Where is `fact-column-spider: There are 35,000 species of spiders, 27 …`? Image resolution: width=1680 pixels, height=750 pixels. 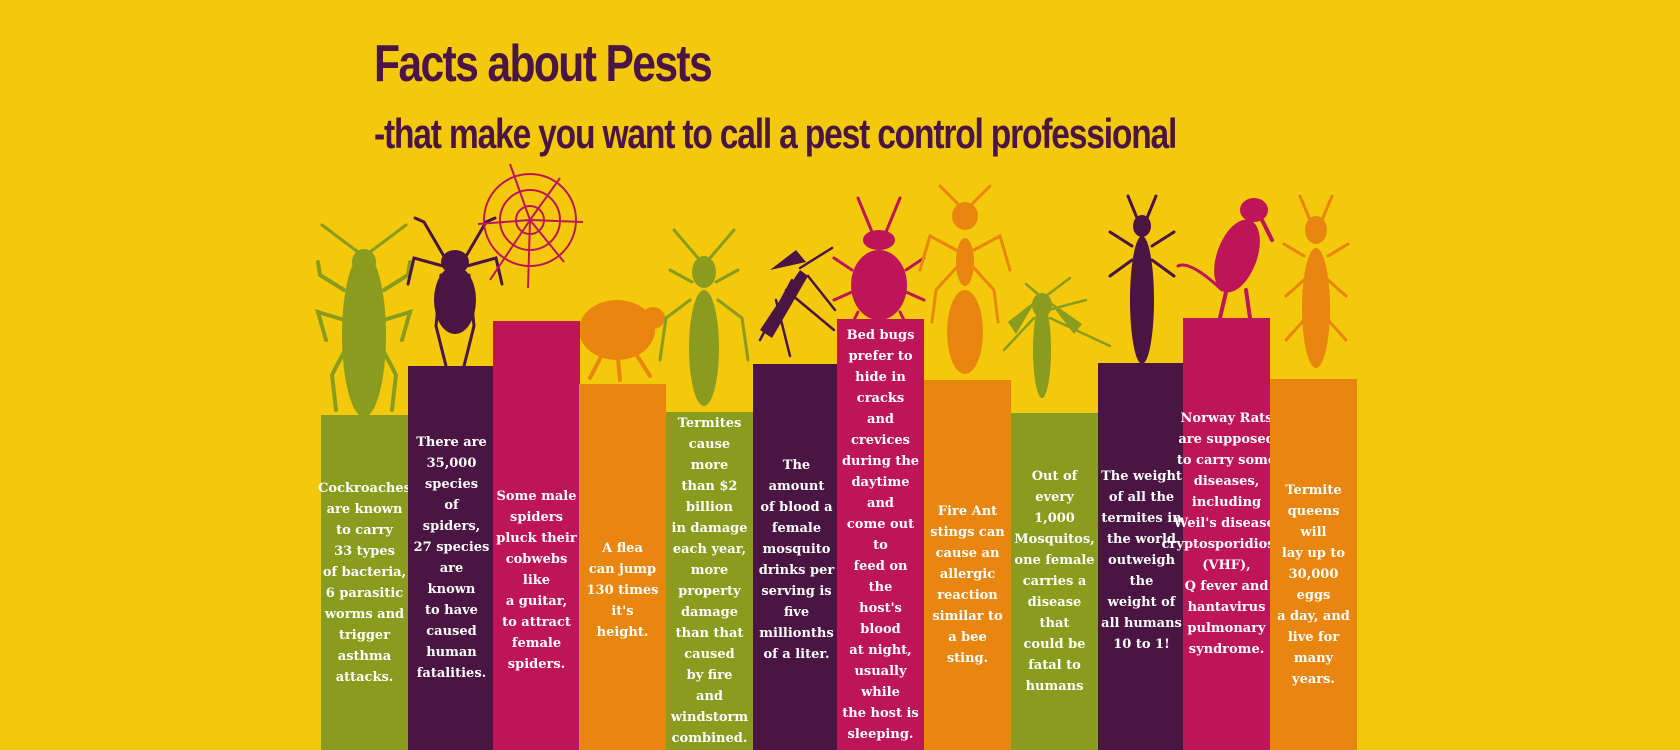 fact-column-spider: There are 35,000 species of spiders, 27 … is located at coordinates (451, 558).